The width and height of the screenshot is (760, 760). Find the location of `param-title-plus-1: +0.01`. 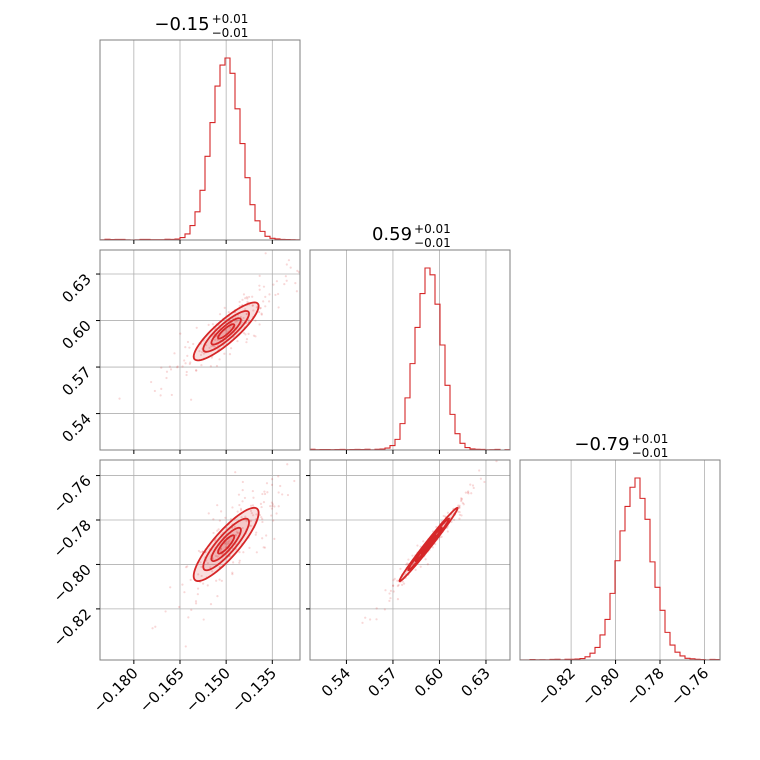

param-title-plus-1: +0.01 is located at coordinates (432, 229).